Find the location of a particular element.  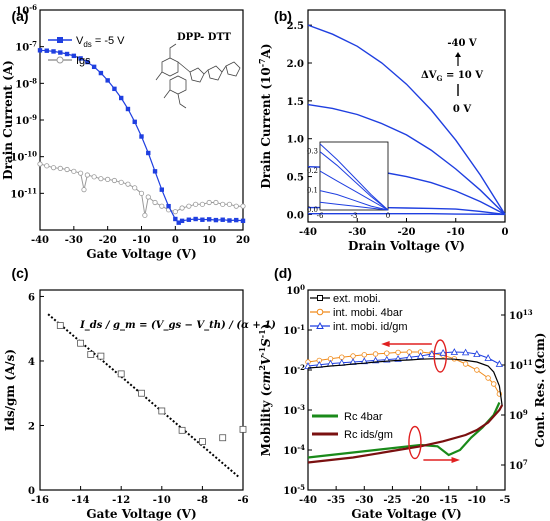

panel-d-frame is located at coordinates (406, 390).